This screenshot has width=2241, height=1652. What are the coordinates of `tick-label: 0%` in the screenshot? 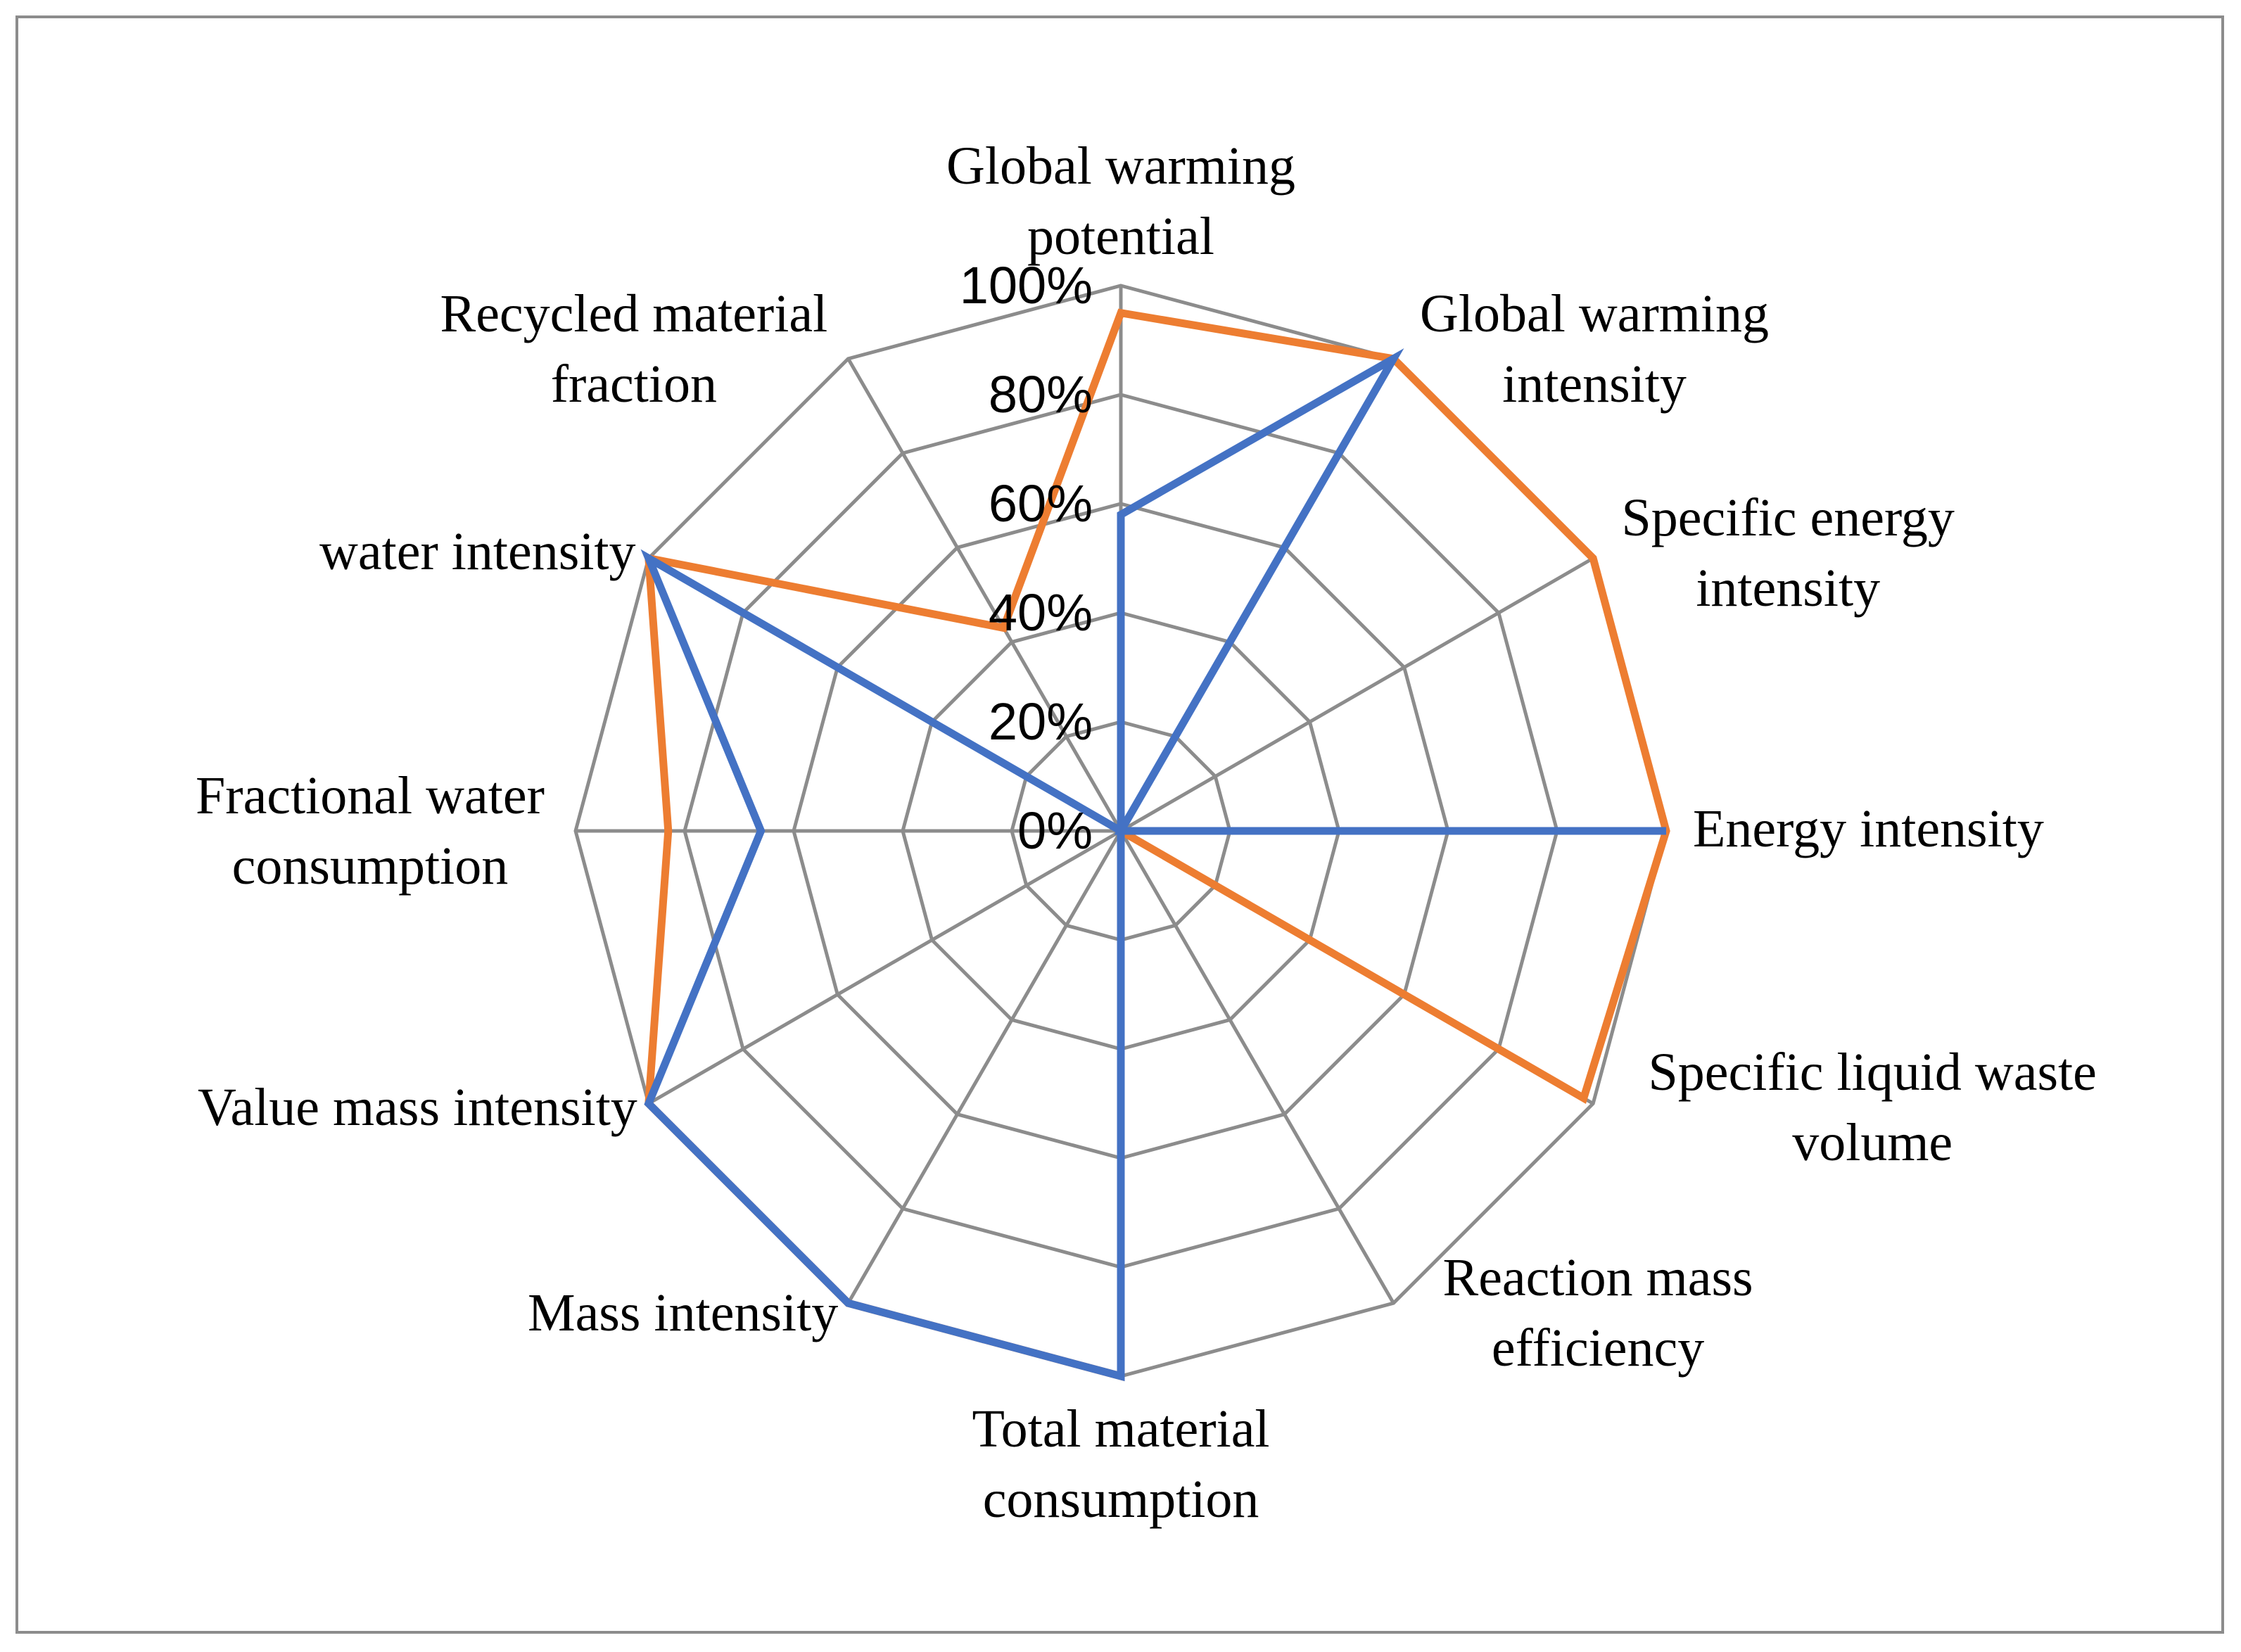 It's located at (1055, 830).